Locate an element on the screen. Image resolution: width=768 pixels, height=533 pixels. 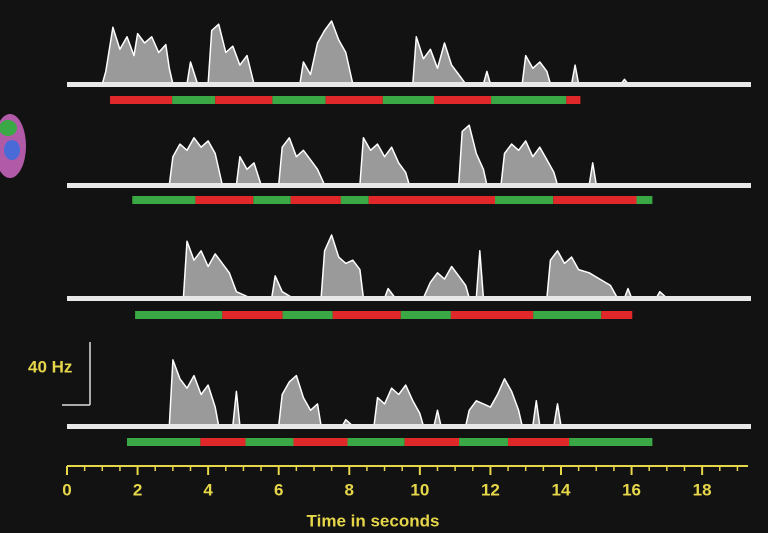
x-tick-label: 18 is located at coordinates (702, 489).